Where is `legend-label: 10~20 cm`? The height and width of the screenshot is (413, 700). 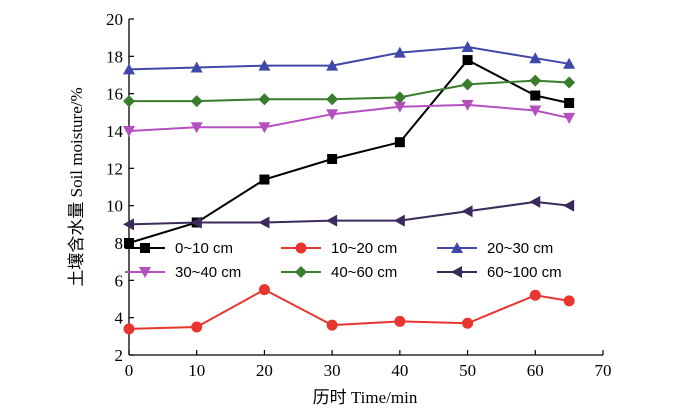 legend-label: 10~20 cm is located at coordinates (364, 248).